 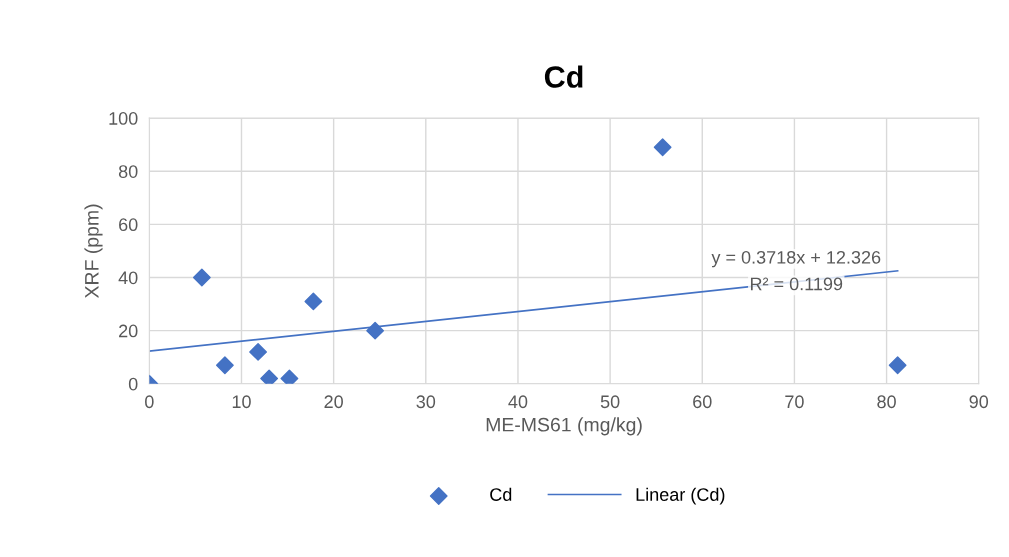 What do you see at coordinates (128, 225) in the screenshot?
I see `y-tick-label: 60` at bounding box center [128, 225].